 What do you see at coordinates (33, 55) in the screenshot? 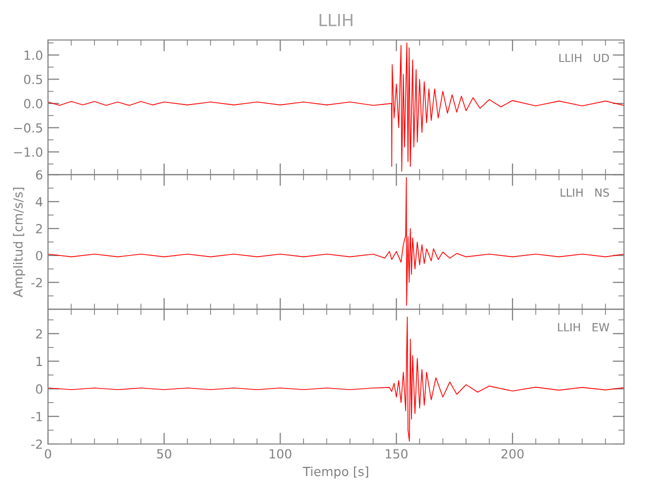
I see `y-tick-label: 1.0` at bounding box center [33, 55].